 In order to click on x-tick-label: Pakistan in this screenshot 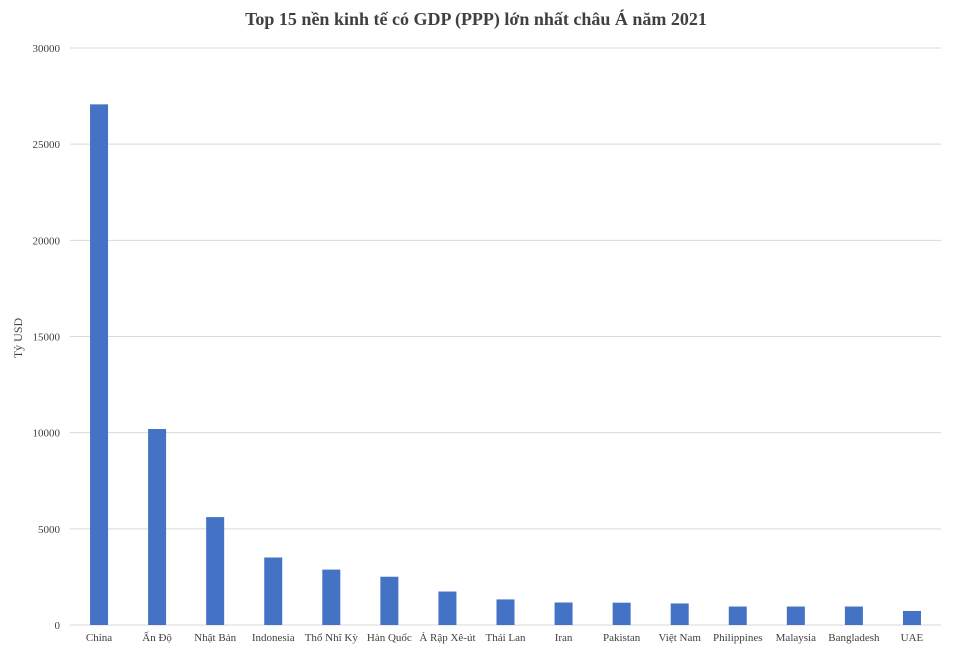, I will do `click(622, 638)`.